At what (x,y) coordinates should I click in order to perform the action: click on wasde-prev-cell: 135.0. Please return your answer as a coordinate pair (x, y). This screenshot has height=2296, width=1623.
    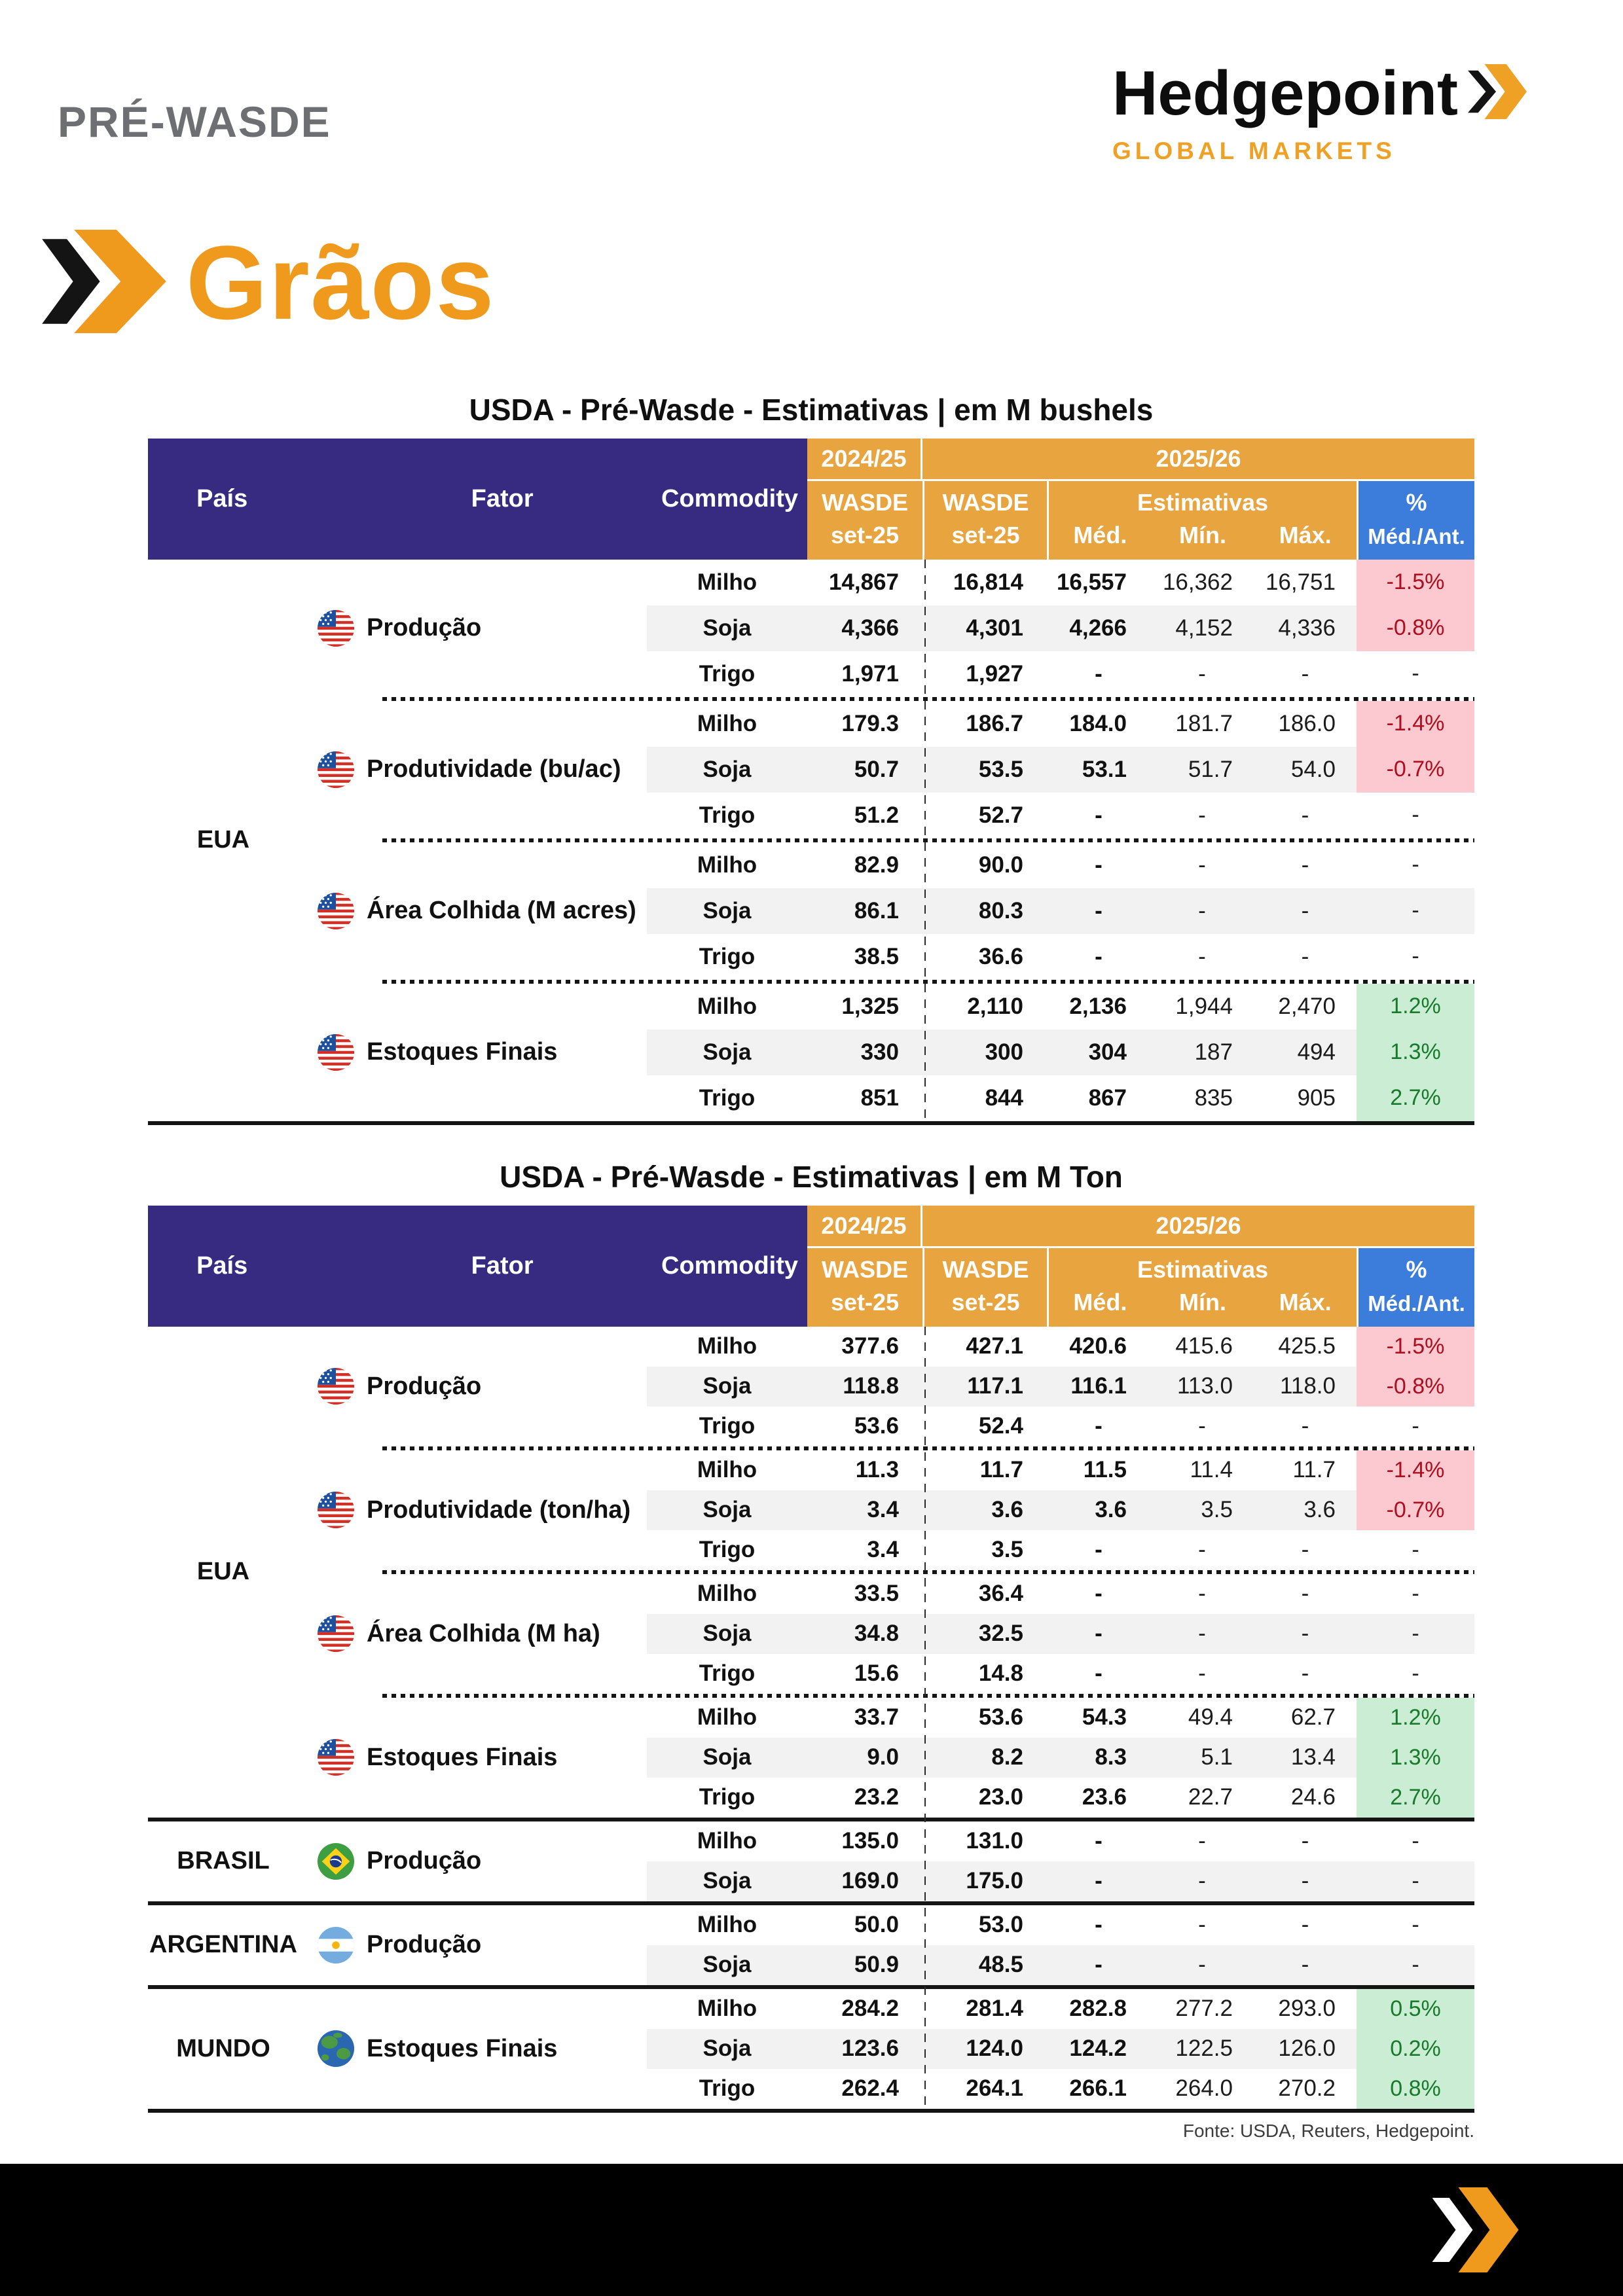
    Looking at the image, I should click on (870, 1841).